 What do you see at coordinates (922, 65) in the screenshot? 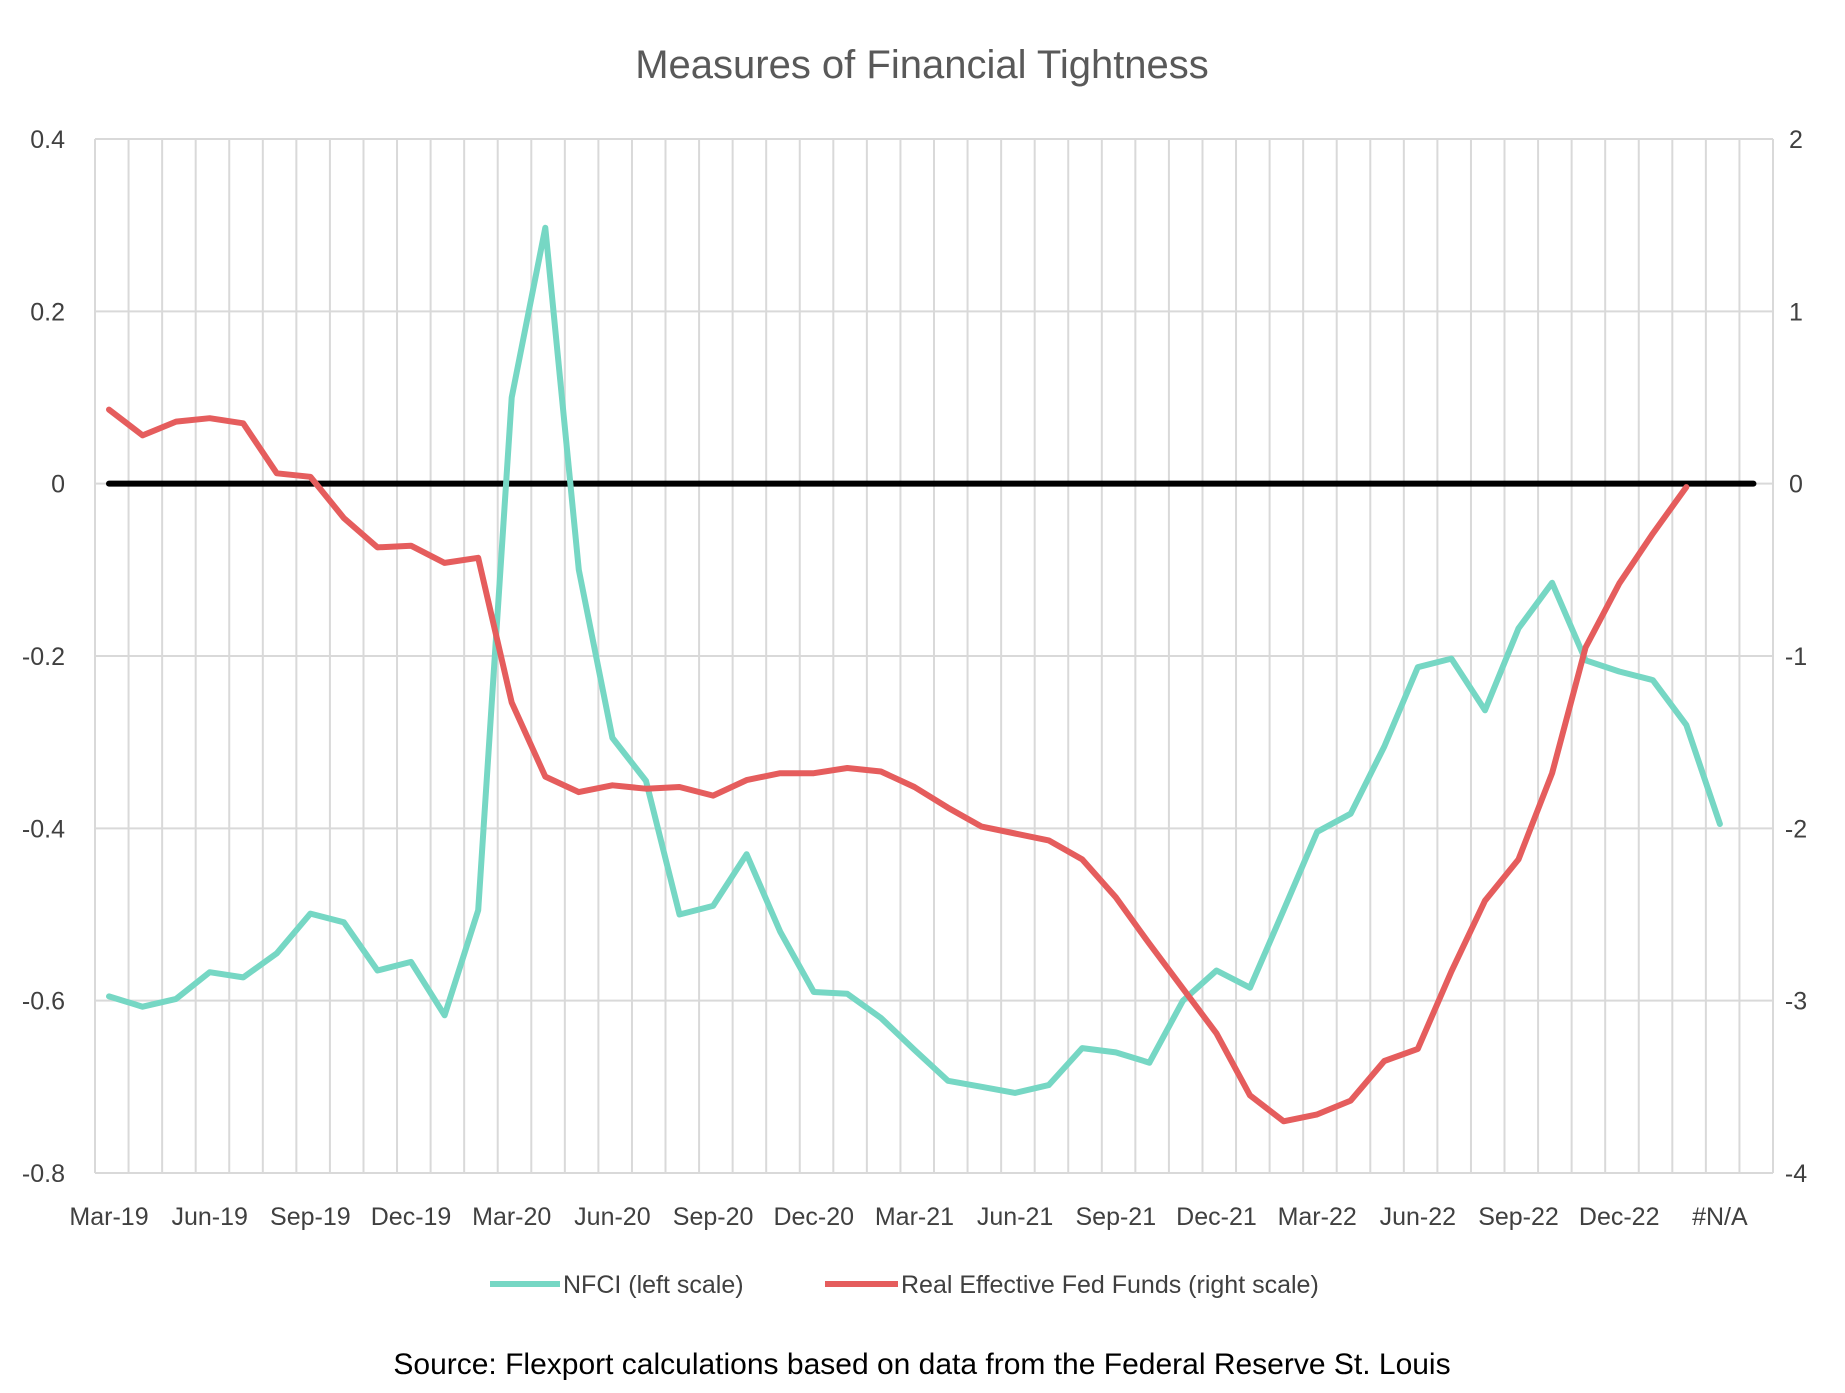
I see `chart-title: Measures of Financial Tightness` at bounding box center [922, 65].